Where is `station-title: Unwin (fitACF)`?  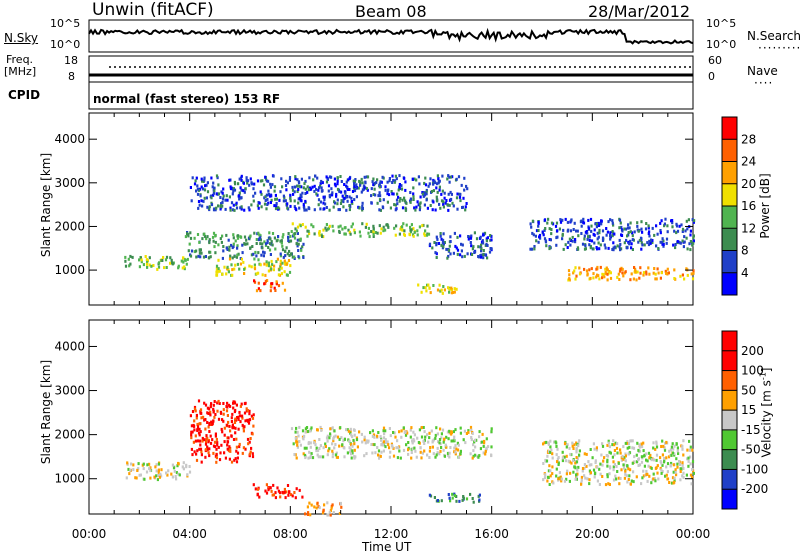
station-title: Unwin (fitACF) is located at coordinates (153, 10).